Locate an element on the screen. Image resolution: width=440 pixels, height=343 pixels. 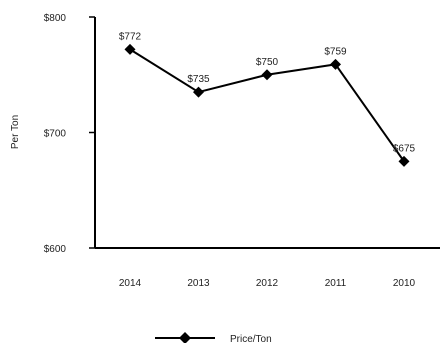
x-ticks: 2014 2013 2012 2011 2010 is located at coordinates (267, 283).